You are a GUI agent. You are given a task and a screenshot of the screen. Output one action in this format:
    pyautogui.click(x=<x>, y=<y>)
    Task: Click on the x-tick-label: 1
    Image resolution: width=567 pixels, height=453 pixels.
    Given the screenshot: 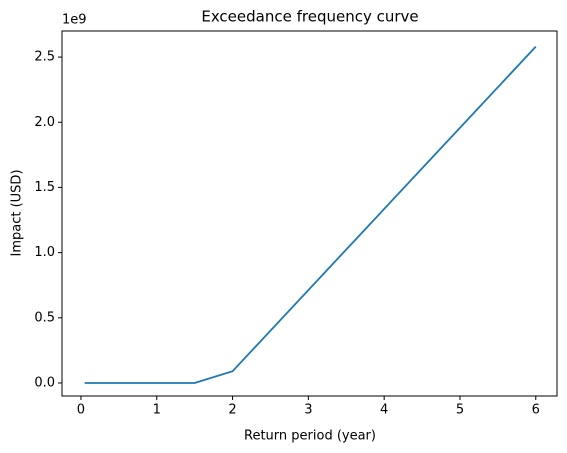 What is the action you would take?
    pyautogui.click(x=157, y=410)
    